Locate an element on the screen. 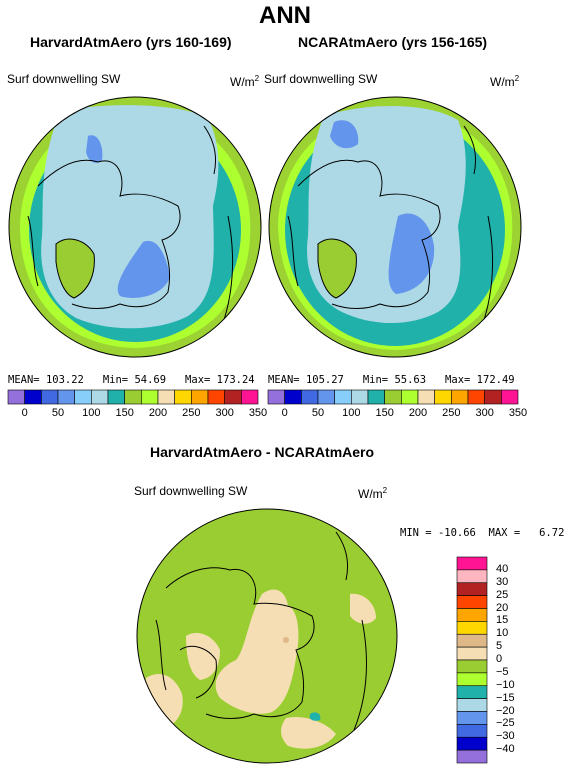 This screenshot has width=570, height=770. map-region-wheat-lower is located at coordinates (308, 732).